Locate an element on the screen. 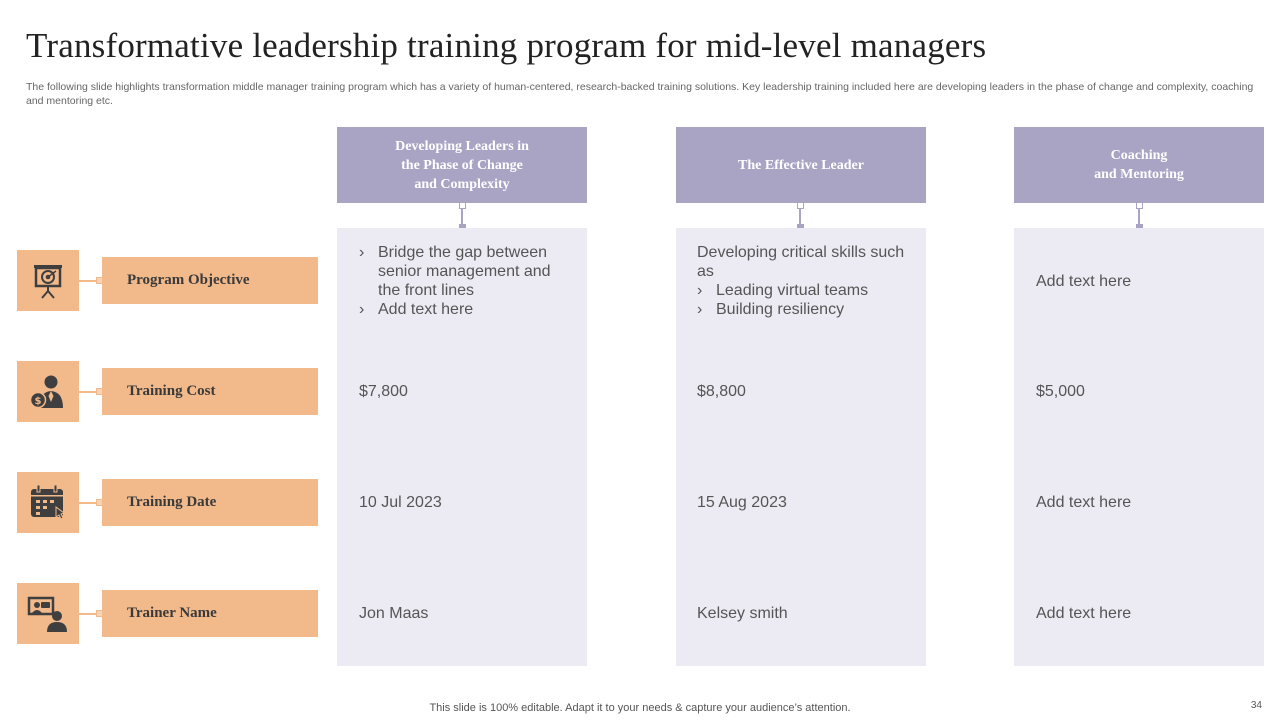 Image resolution: width=1280 pixels, height=720 pixels. cell-training-date: Add text here is located at coordinates (1084, 502).